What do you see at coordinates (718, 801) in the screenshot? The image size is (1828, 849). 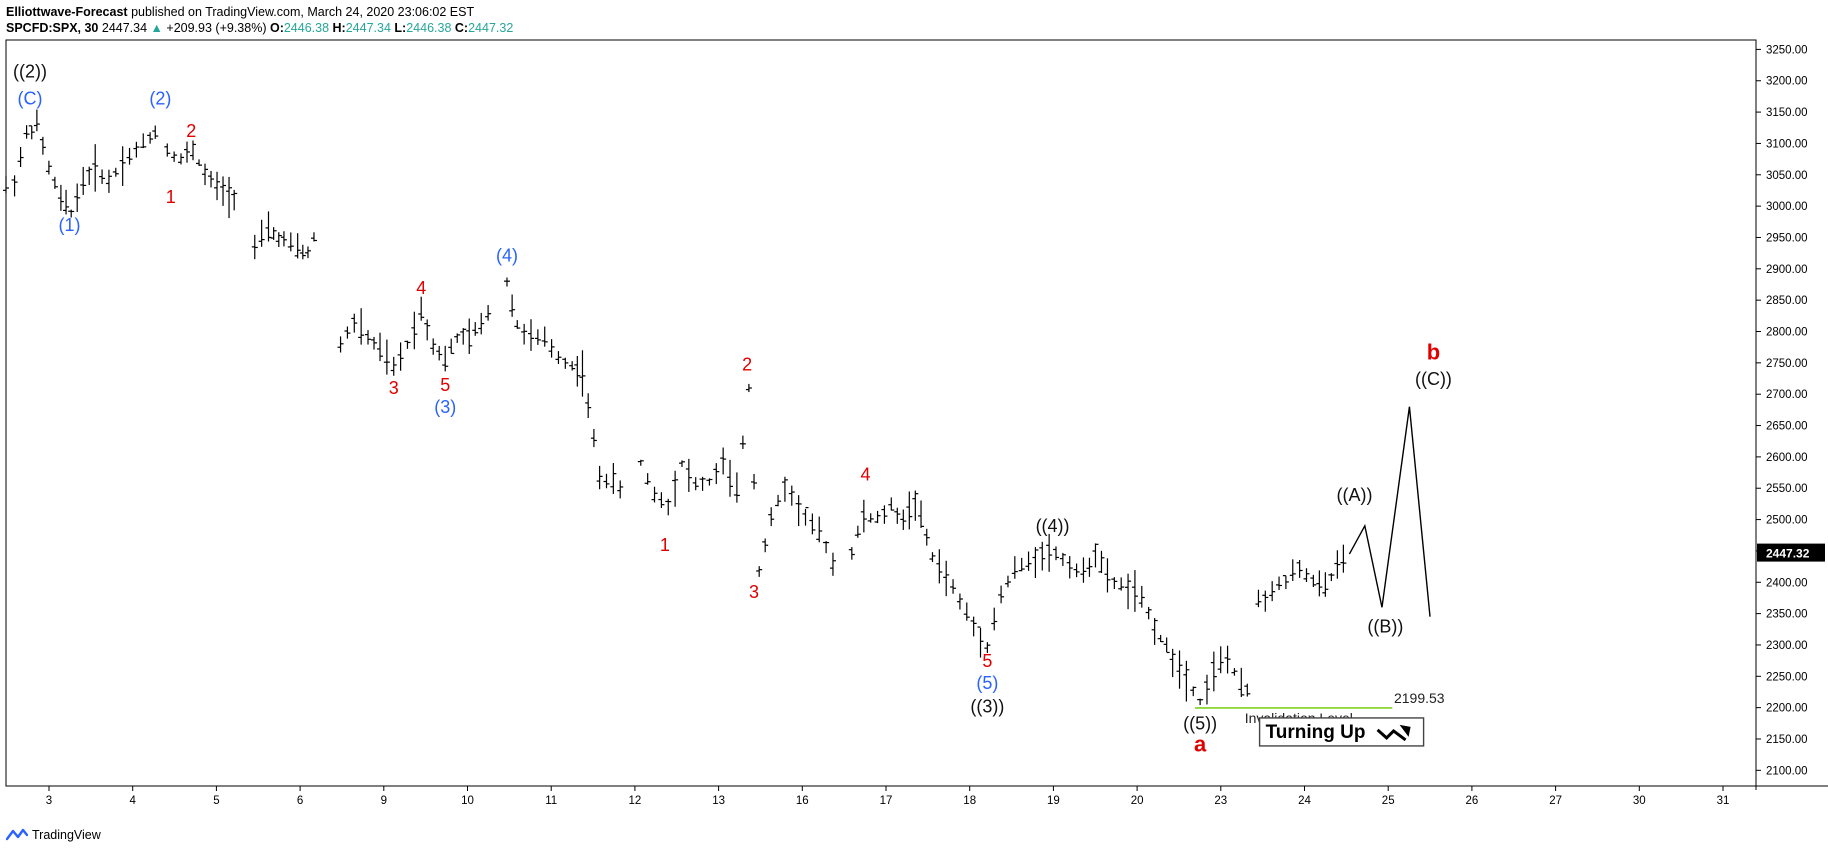 I see `x-tick-label: 13` at bounding box center [718, 801].